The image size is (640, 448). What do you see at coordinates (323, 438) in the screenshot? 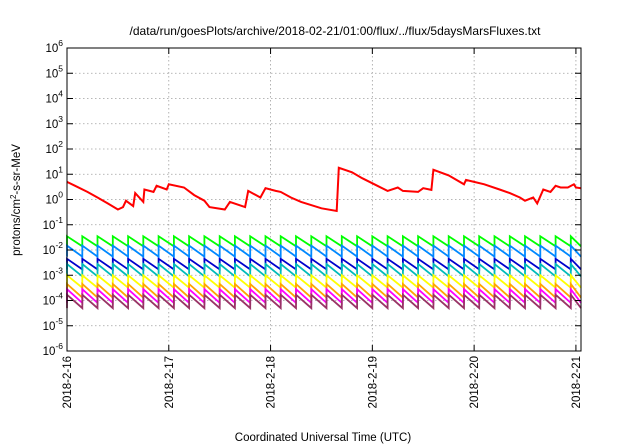
I see `x-axis-label: Coordinated Universal Time (UTC)` at bounding box center [323, 438].